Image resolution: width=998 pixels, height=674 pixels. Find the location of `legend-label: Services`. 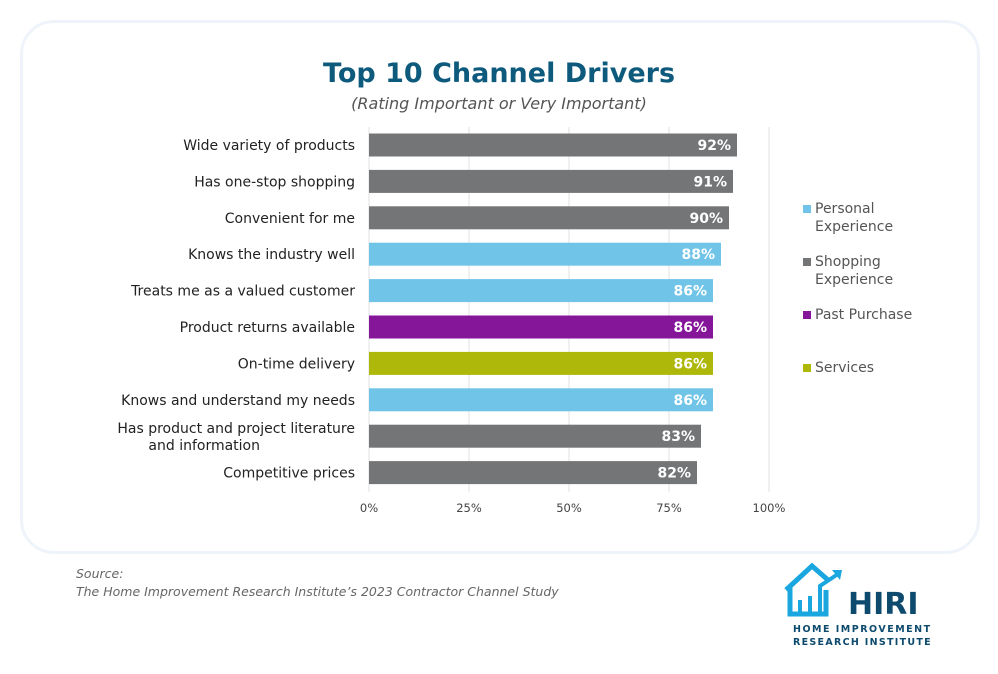

legend-label: Services is located at coordinates (845, 368).